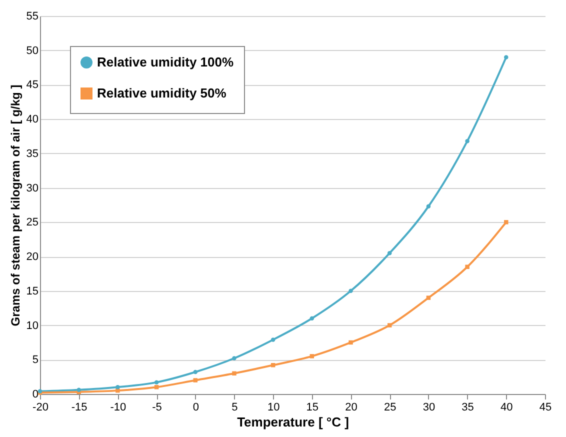 This screenshot has width=566, height=437. What do you see at coordinates (157, 408) in the screenshot?
I see `x-tick-label: -5` at bounding box center [157, 408].